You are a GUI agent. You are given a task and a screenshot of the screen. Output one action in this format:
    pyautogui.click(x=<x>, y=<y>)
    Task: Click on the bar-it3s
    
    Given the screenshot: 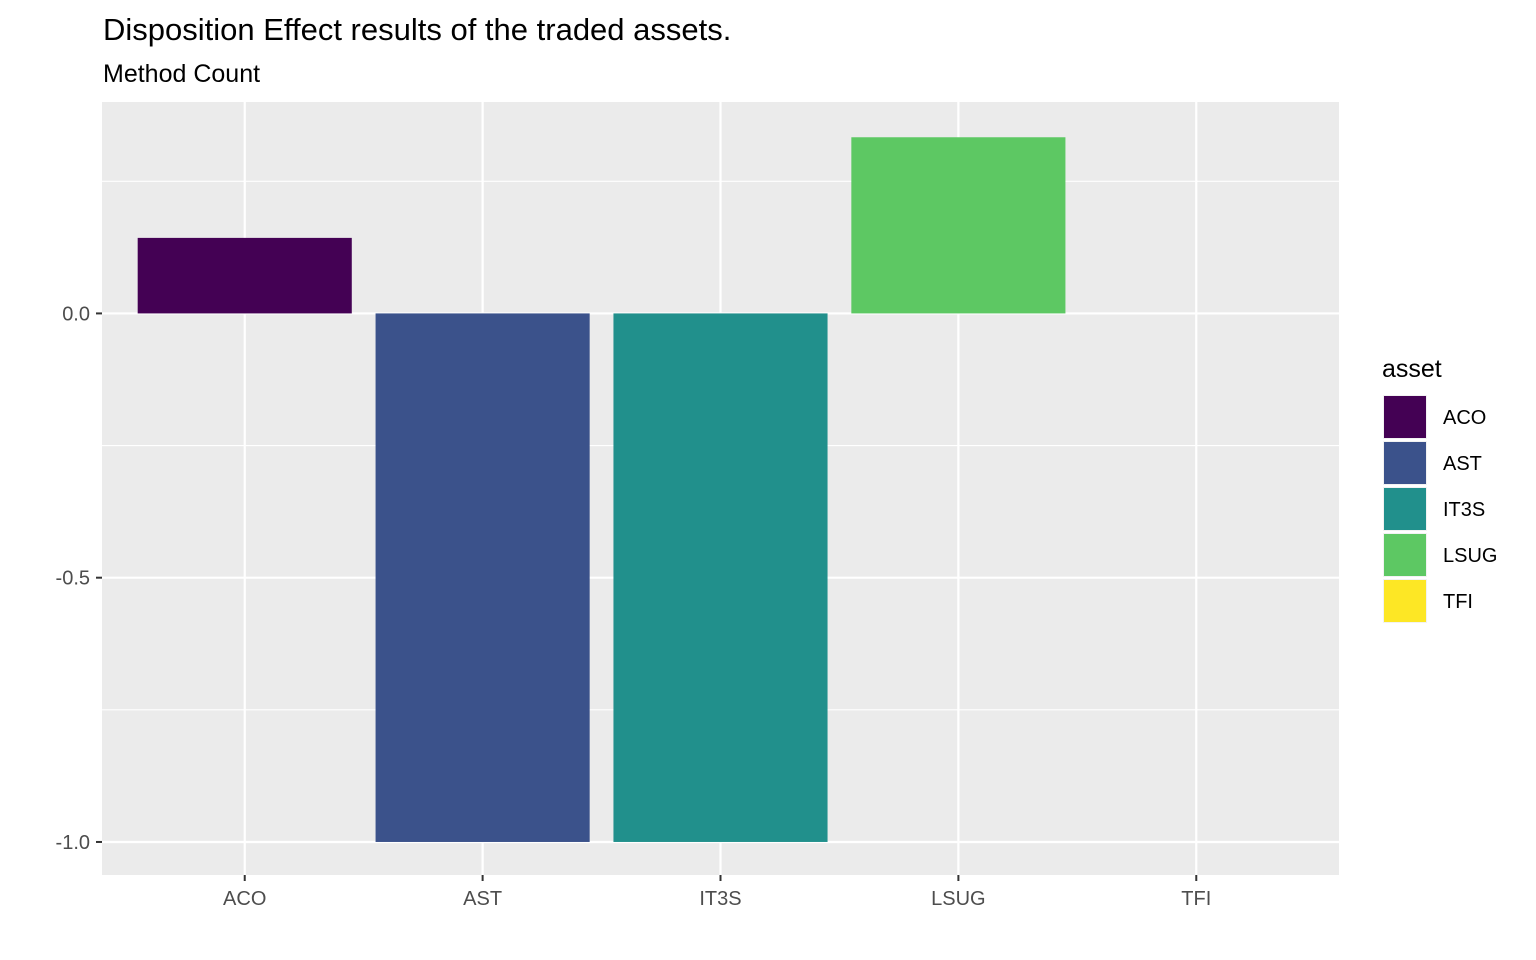 What is the action you would take?
    pyautogui.click(x=720, y=577)
    